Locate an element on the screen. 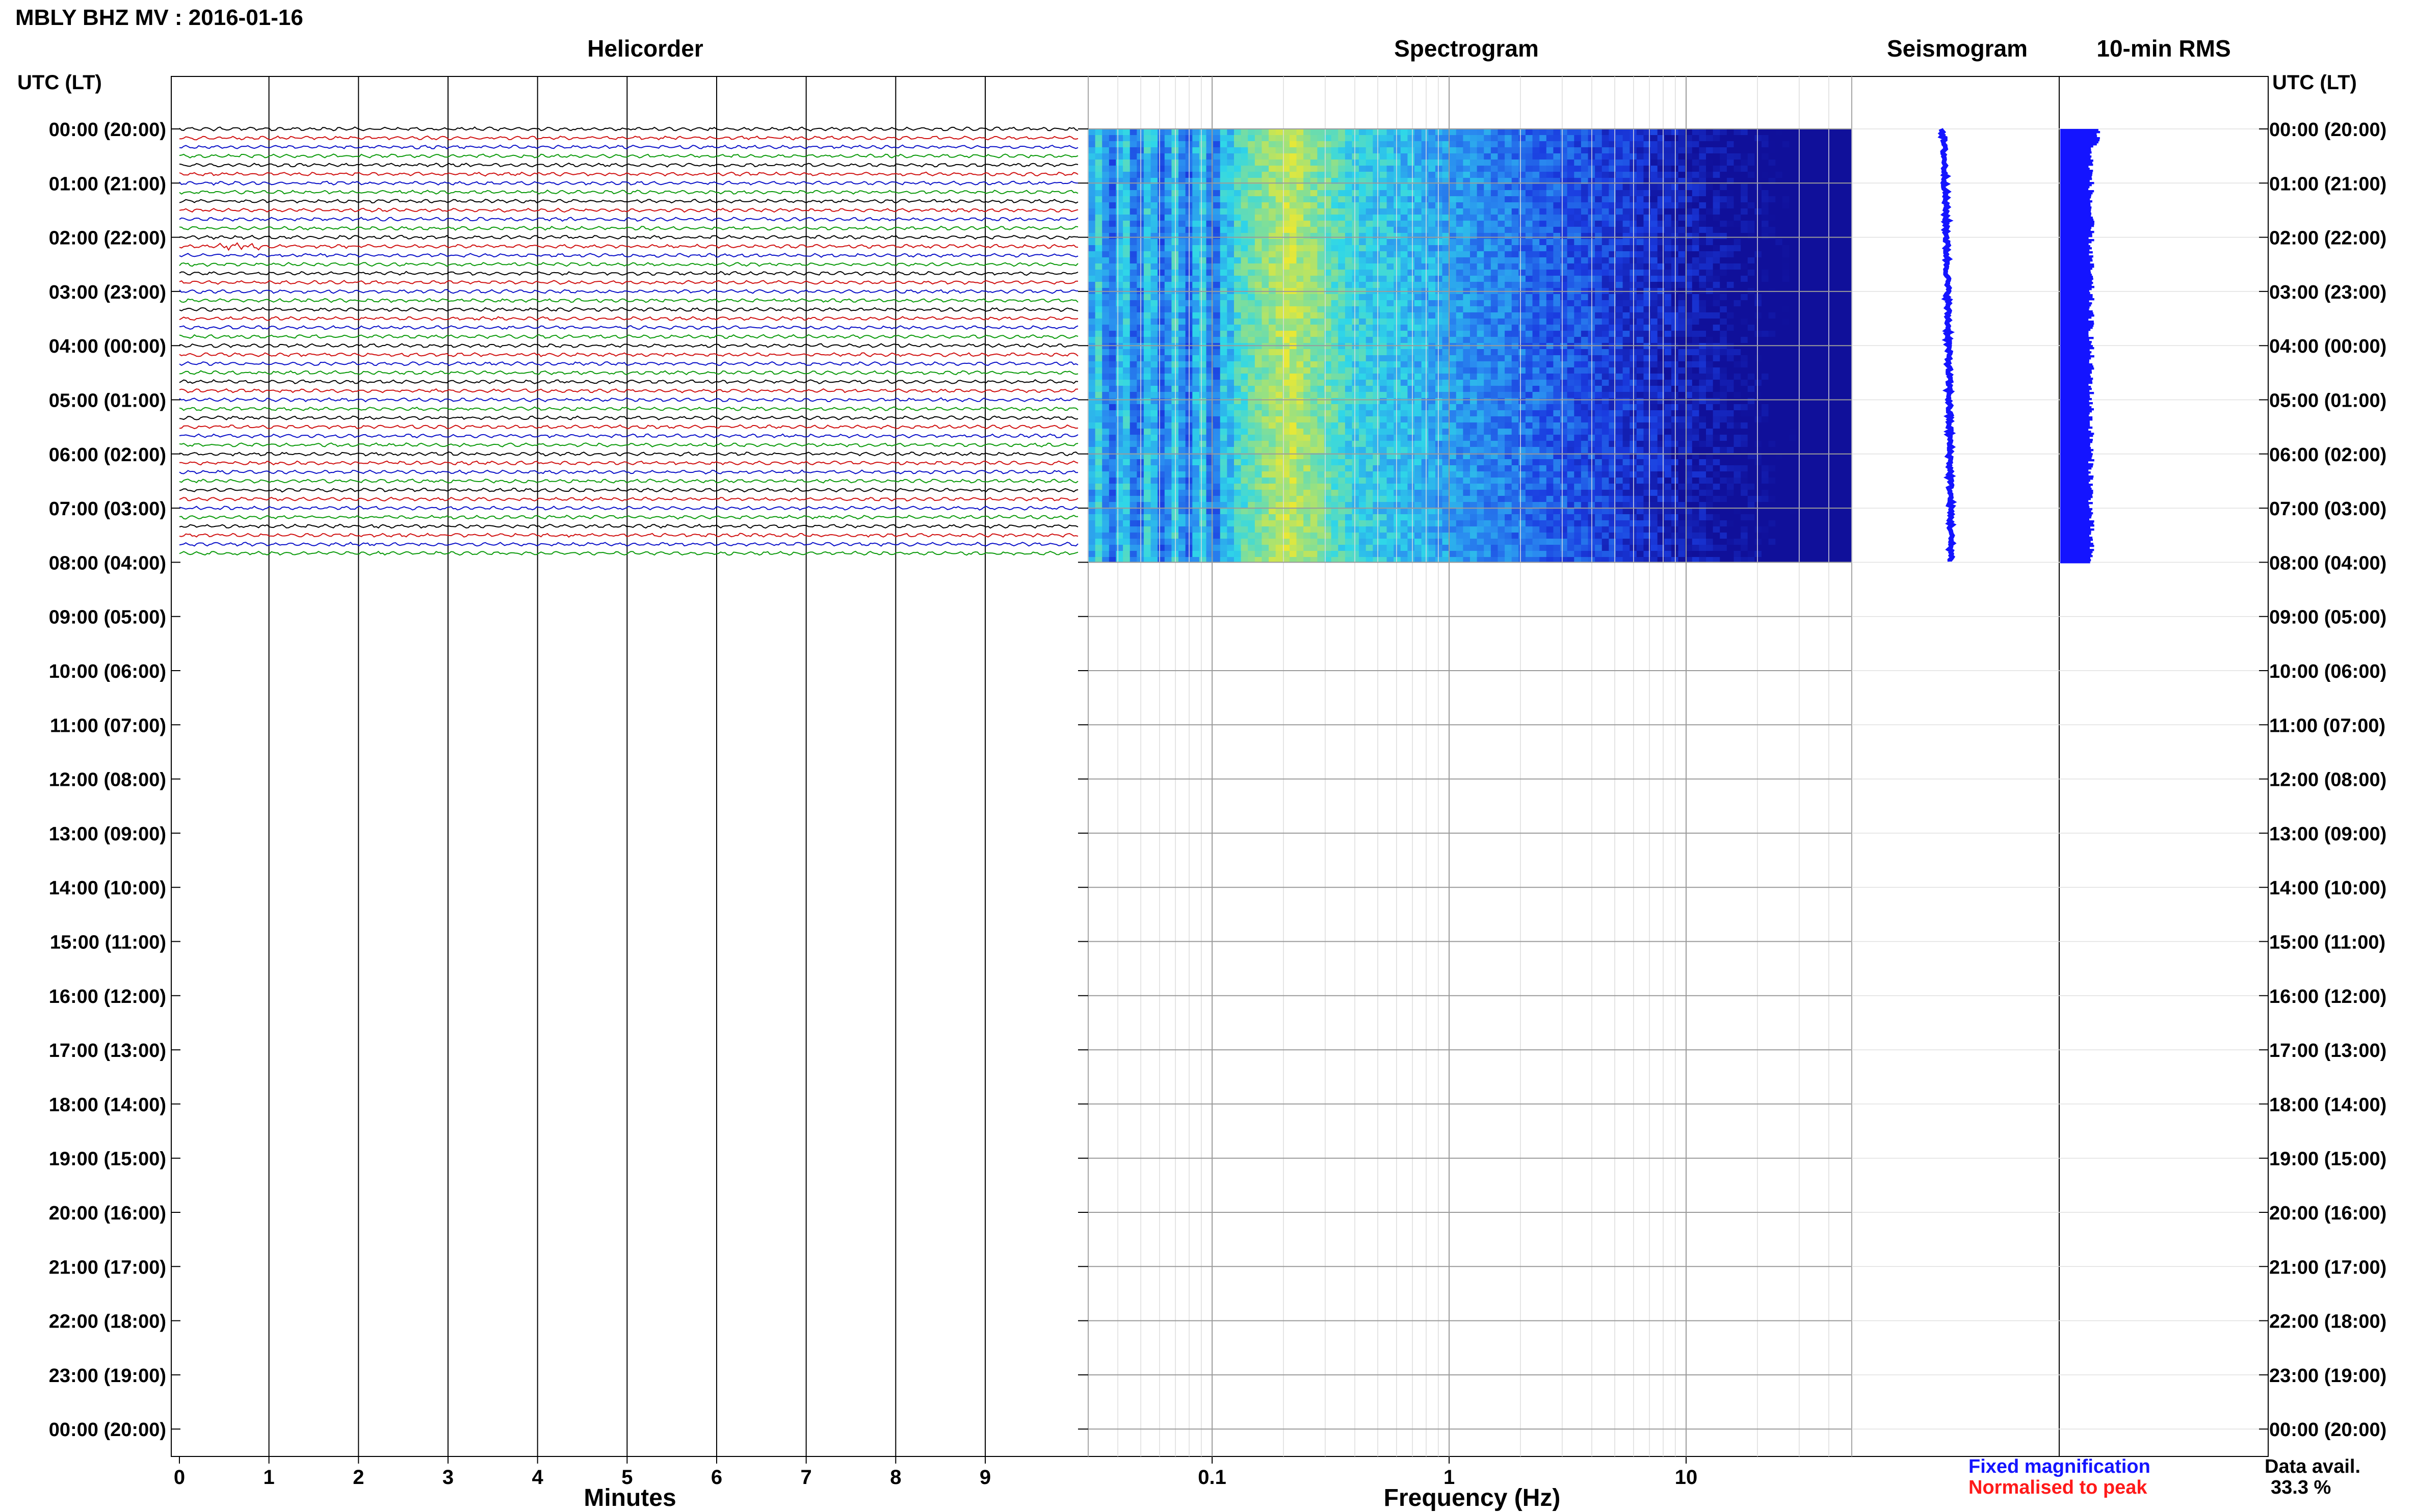 The image size is (2416, 1512). left-time-label: 02:00 (22:00) is located at coordinates (107, 238).